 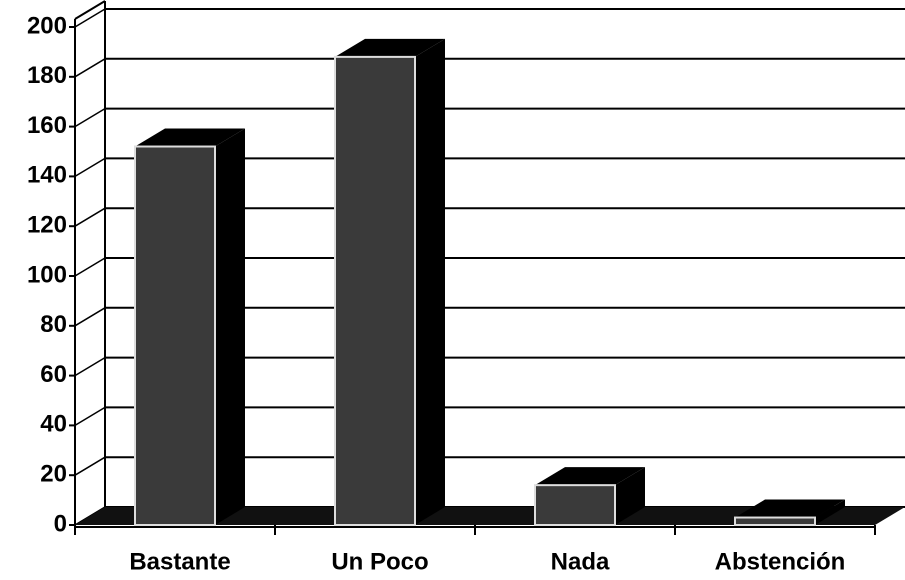 What do you see at coordinates (179, 561) in the screenshot?
I see `x-tick-label: Bastante` at bounding box center [179, 561].